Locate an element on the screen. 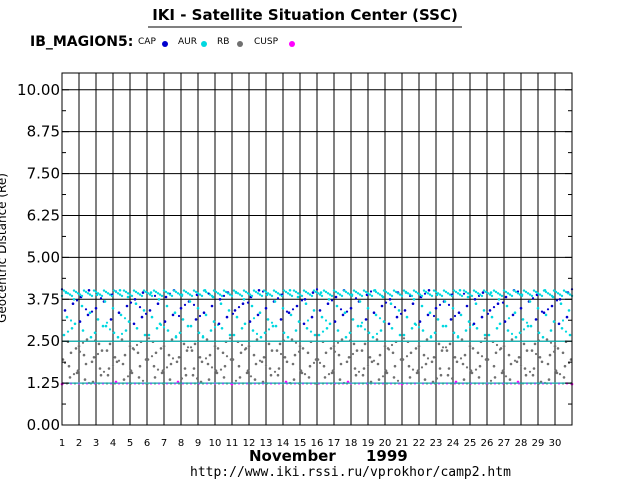  x-tick-label: 16 is located at coordinates (317, 443).